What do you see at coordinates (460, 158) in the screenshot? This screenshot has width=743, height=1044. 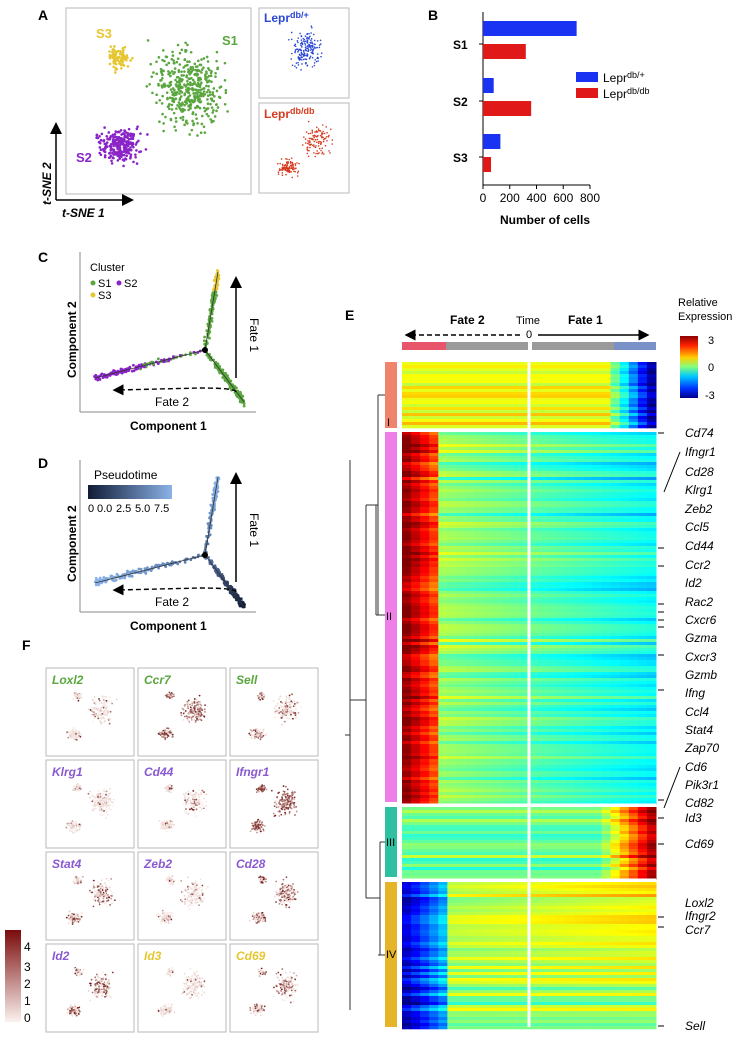 I see `bar-category-label: S3` at bounding box center [460, 158].